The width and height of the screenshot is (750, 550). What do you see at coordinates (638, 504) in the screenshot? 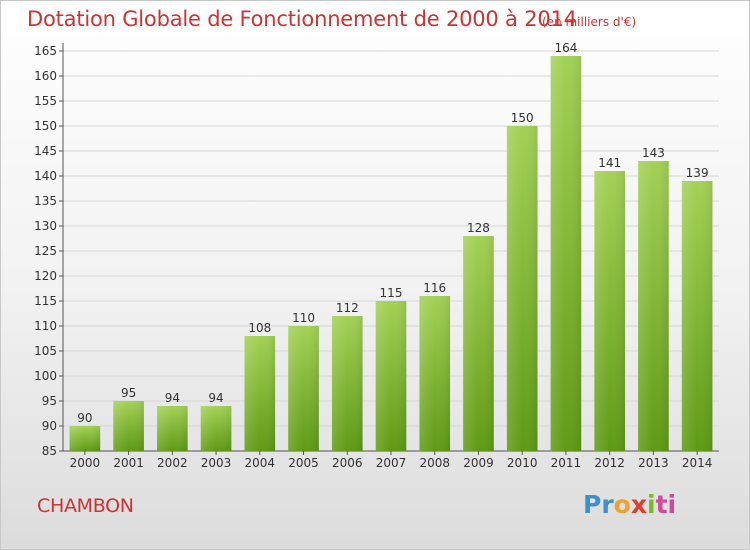
I see `logo-part-3: x` at bounding box center [638, 504].